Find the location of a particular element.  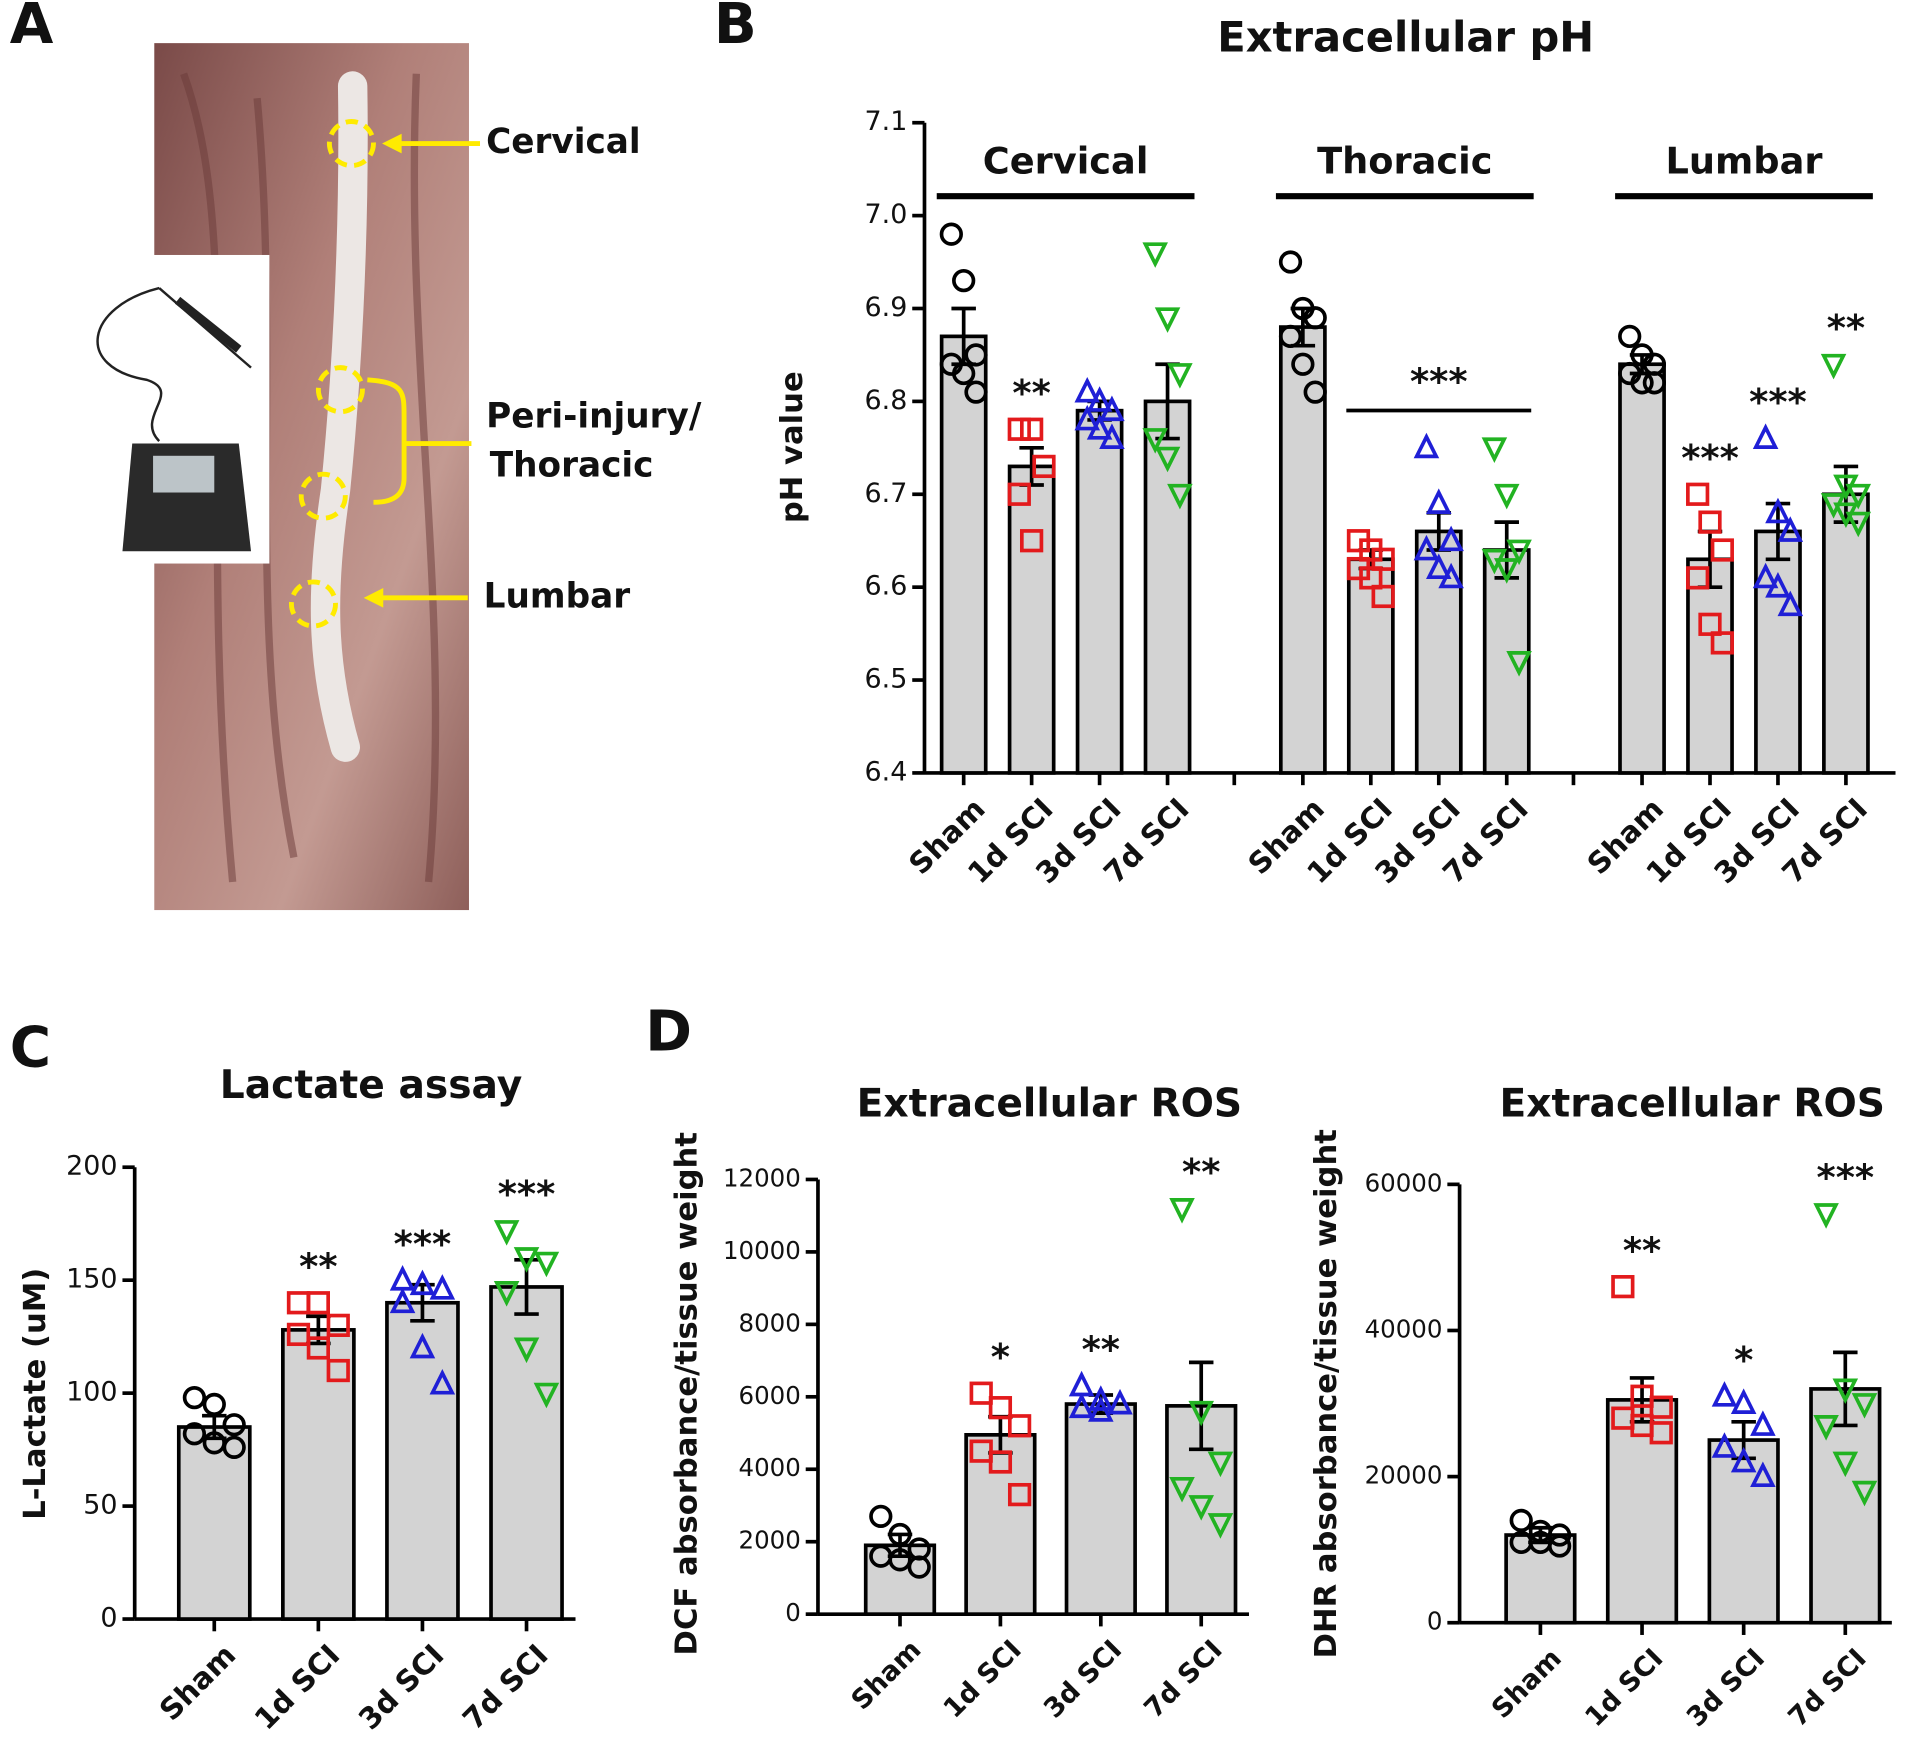

y-tick-label: 40000 is located at coordinates (1404, 1328).